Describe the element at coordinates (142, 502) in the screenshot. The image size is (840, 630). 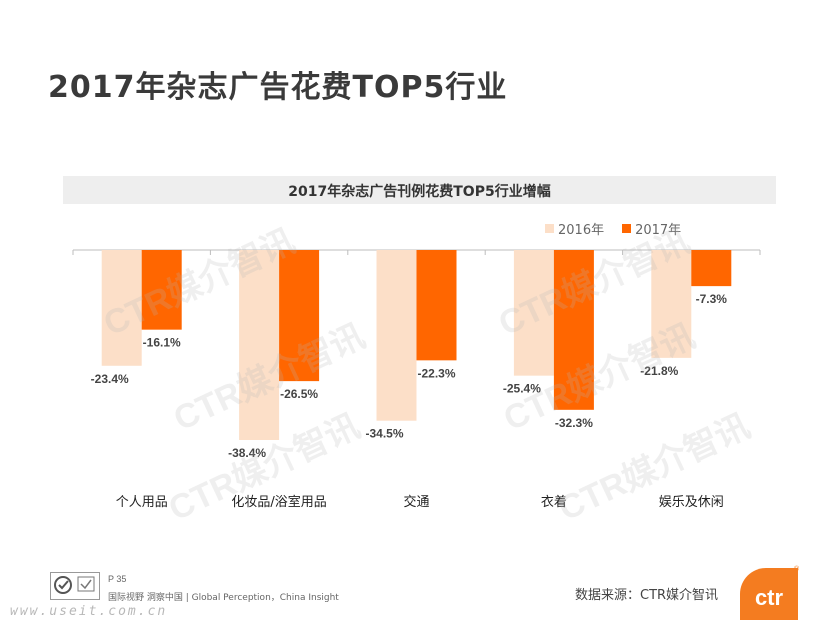
I see `category-label: 个人用品` at that location.